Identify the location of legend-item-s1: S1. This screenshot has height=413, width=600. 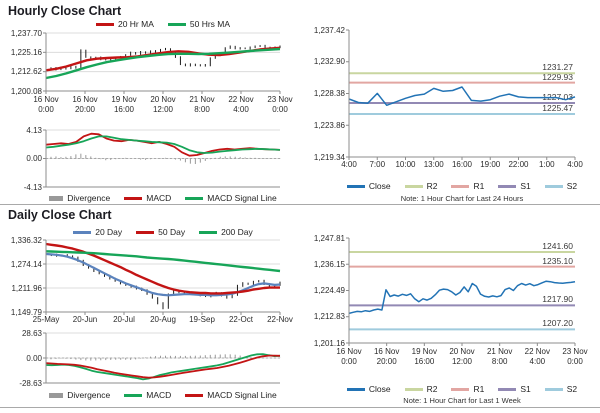
(514, 389).